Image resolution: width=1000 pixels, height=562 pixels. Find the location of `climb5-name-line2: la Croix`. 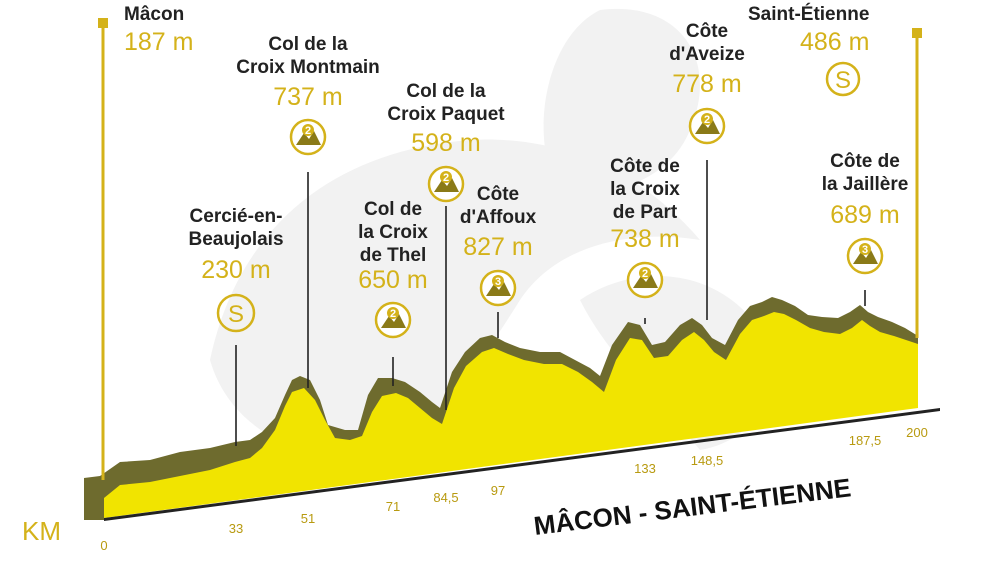

climb5-name-line2: la Croix is located at coordinates (645, 189).